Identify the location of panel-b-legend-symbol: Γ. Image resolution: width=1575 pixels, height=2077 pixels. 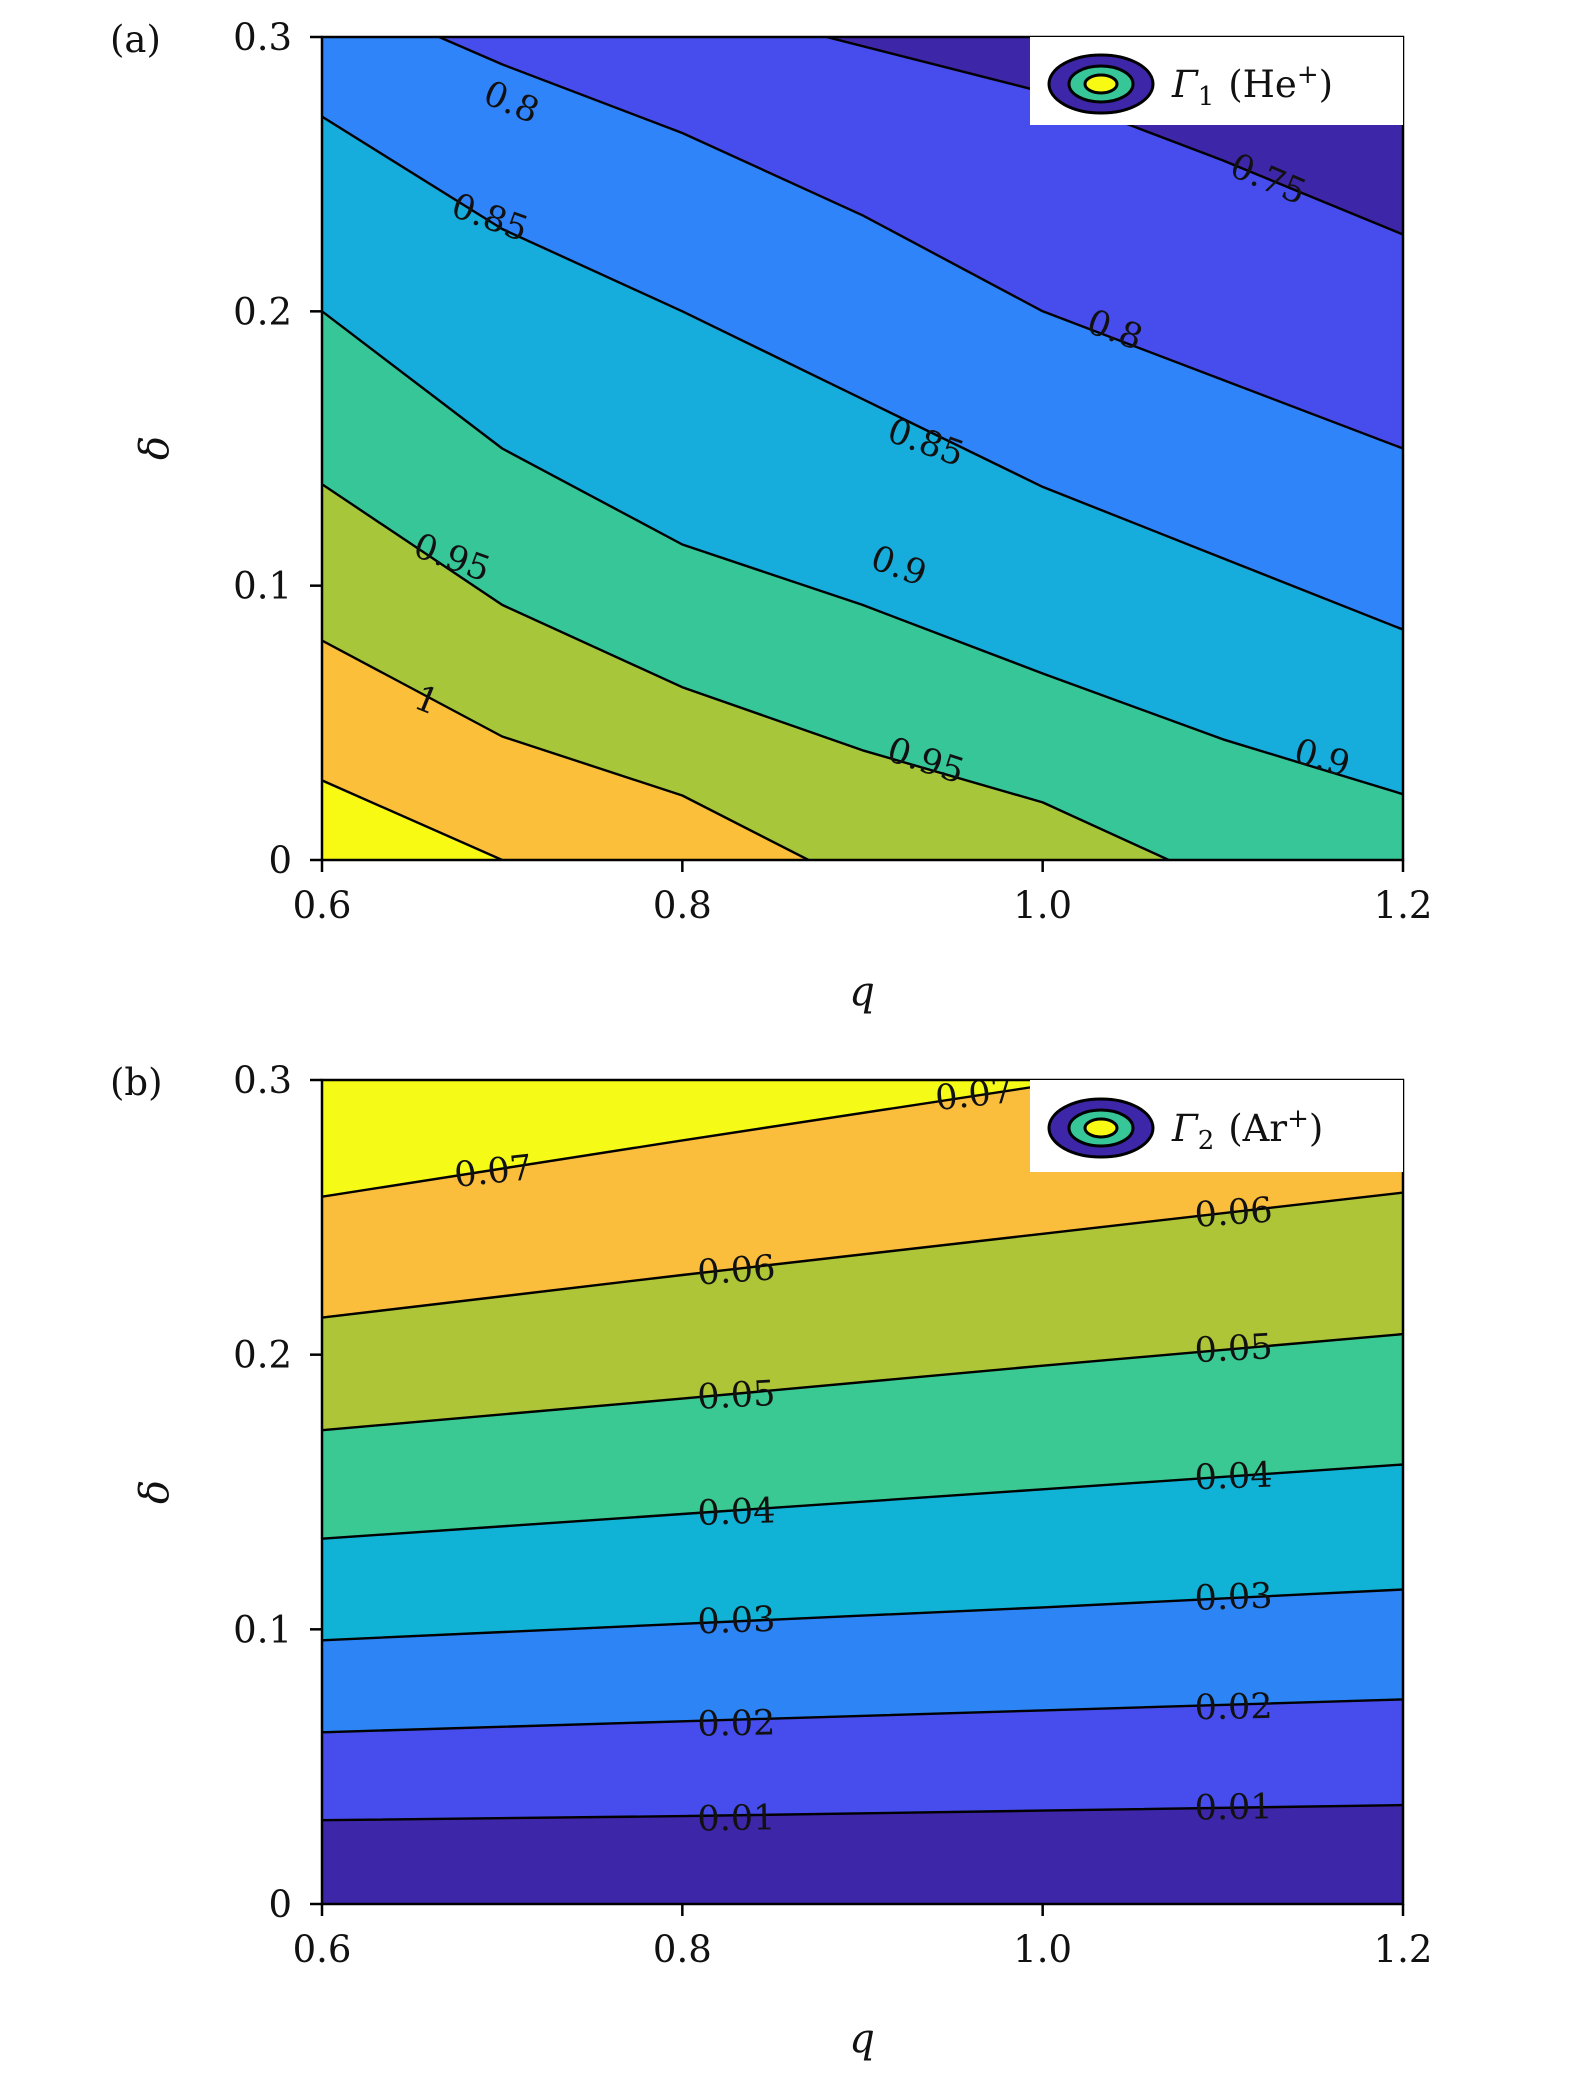
(1185, 1128).